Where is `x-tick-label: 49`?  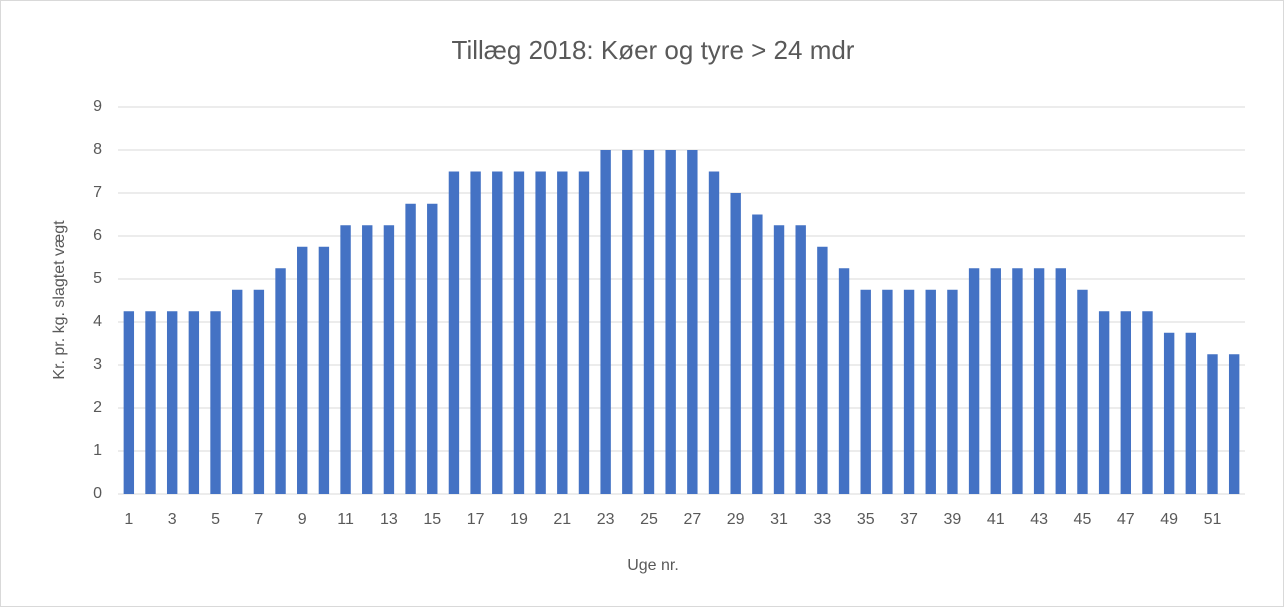
x-tick-label: 49 is located at coordinates (1169, 519).